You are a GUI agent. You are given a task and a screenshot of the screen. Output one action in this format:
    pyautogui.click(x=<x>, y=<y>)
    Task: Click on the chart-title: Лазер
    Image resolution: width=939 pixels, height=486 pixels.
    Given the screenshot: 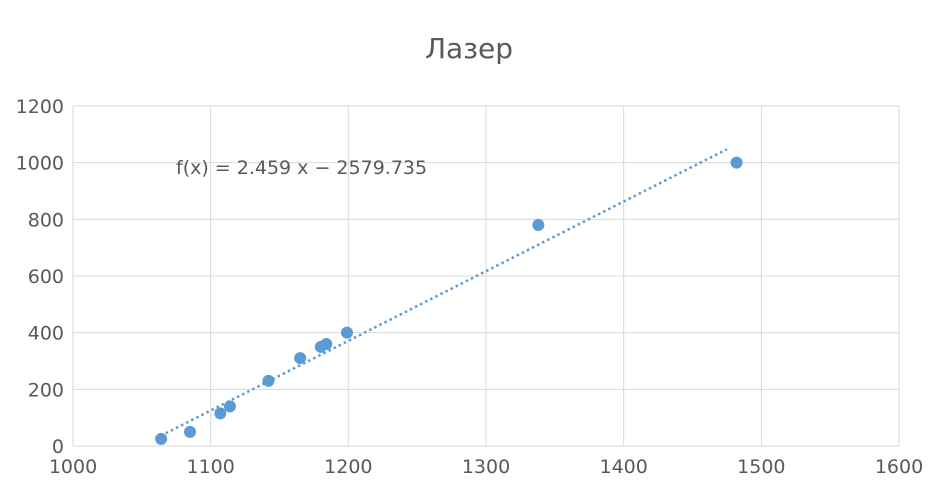 What is the action you would take?
    pyautogui.click(x=469, y=48)
    